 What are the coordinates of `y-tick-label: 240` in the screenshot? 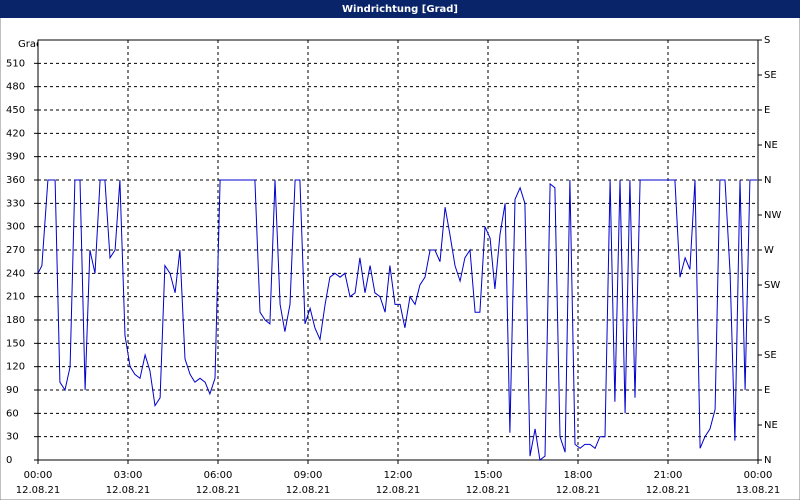 It's located at (15, 273).